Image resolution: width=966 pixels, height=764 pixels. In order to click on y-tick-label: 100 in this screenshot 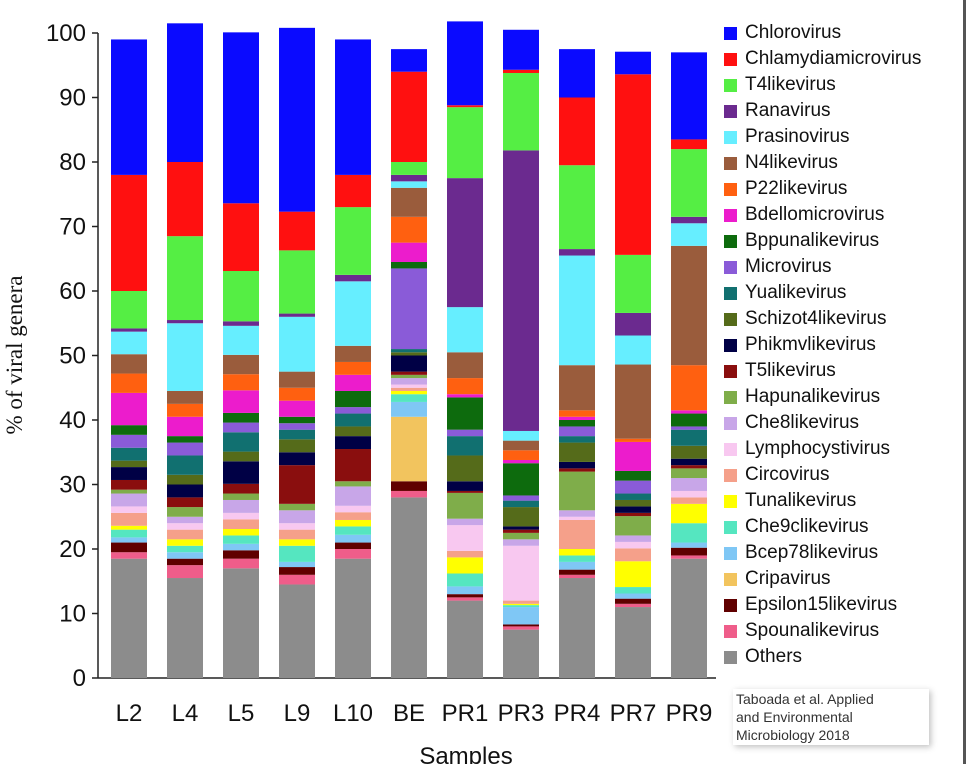, I will do `click(66, 33)`.